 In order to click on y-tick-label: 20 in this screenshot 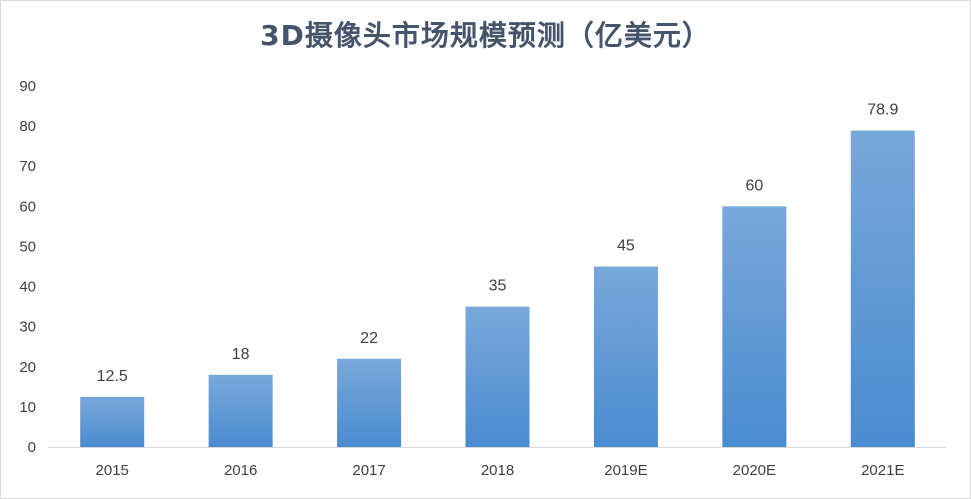, I will do `click(27, 367)`.